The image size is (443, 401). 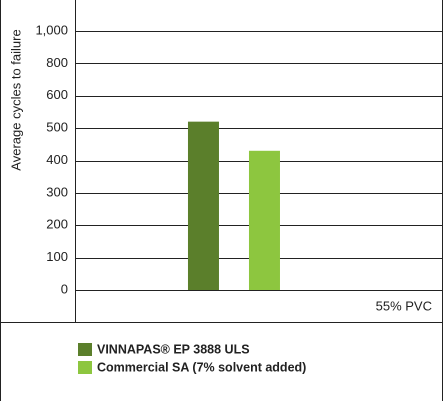 What do you see at coordinates (64, 288) in the screenshot?
I see `y-tick-label: 0` at bounding box center [64, 288].